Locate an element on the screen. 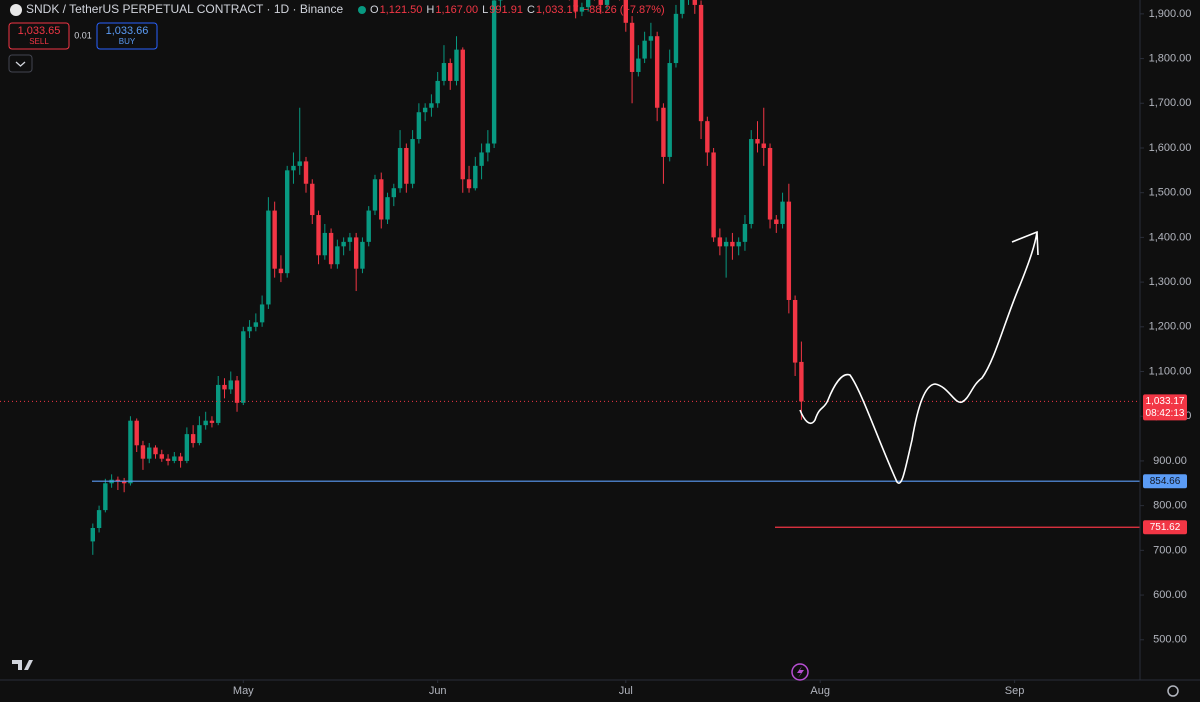  buy-label: BUY is located at coordinates (127, 41).